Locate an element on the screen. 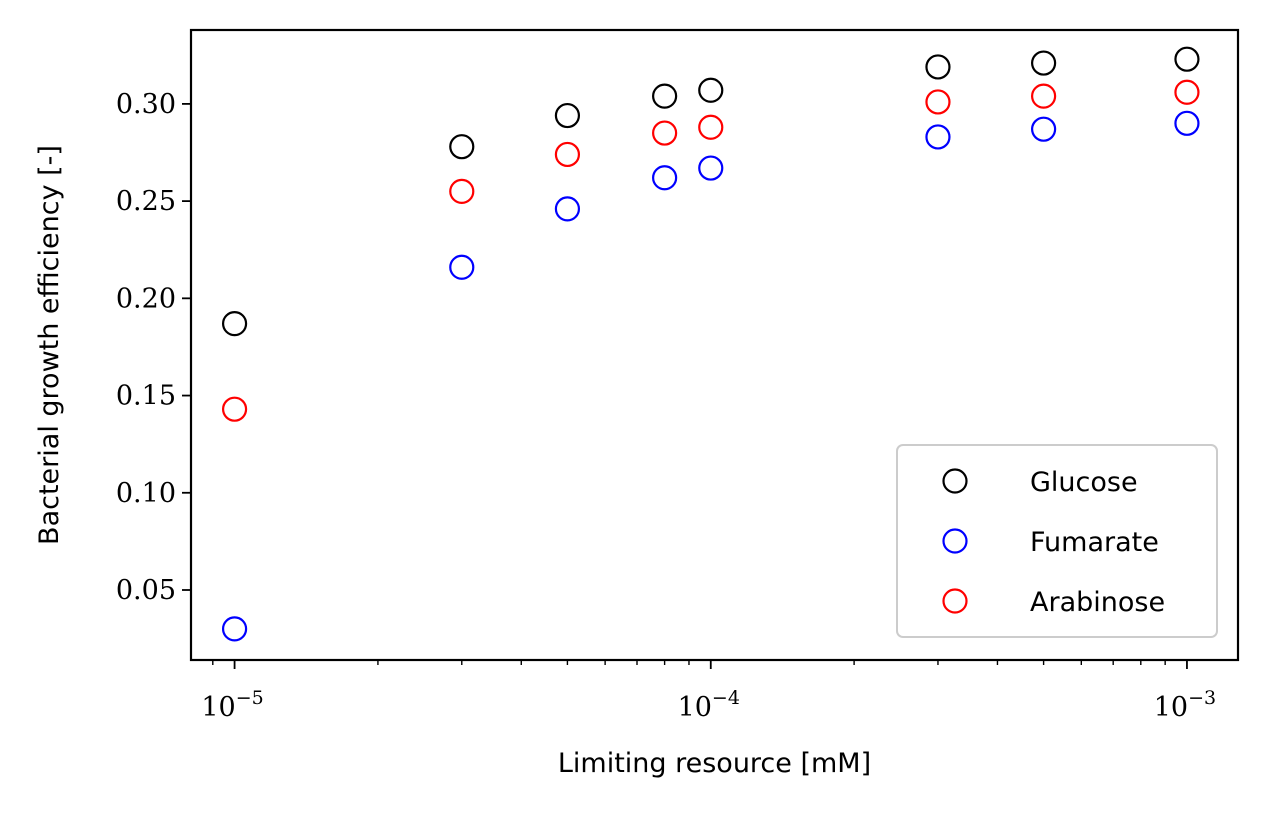 Image resolution: width=1267 pixels, height=814 pixels. y-tick-label: 0.30 is located at coordinates (146, 104).